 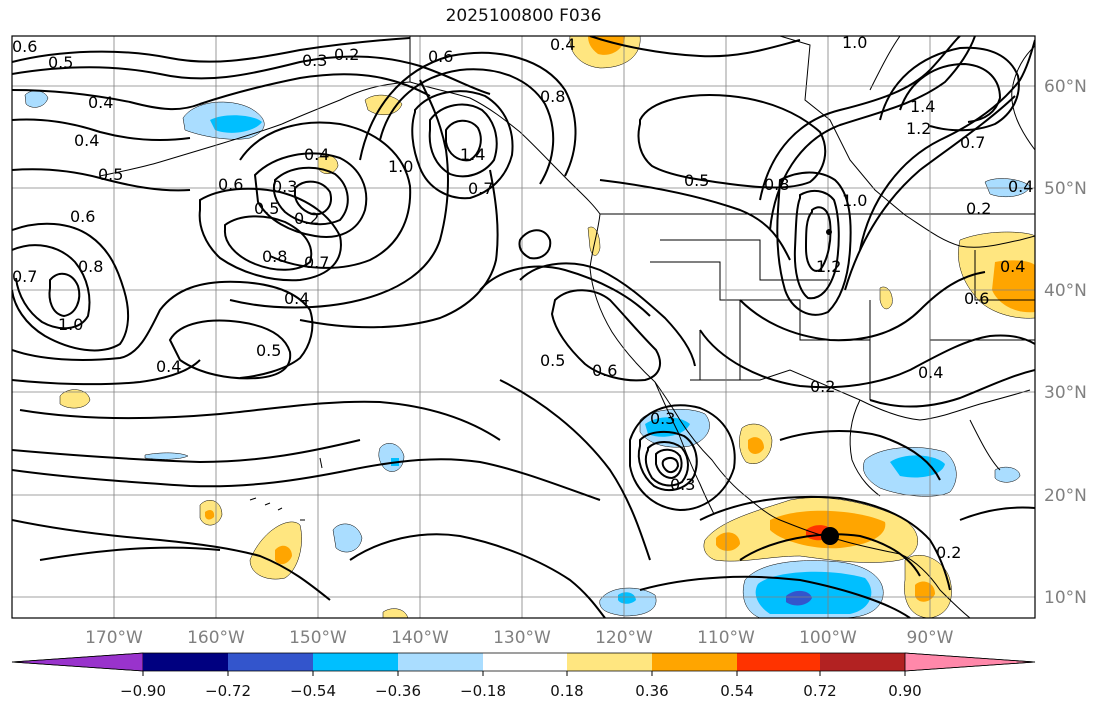 I want to click on colorbar-tick-label: 0.18, so click(x=566, y=691).